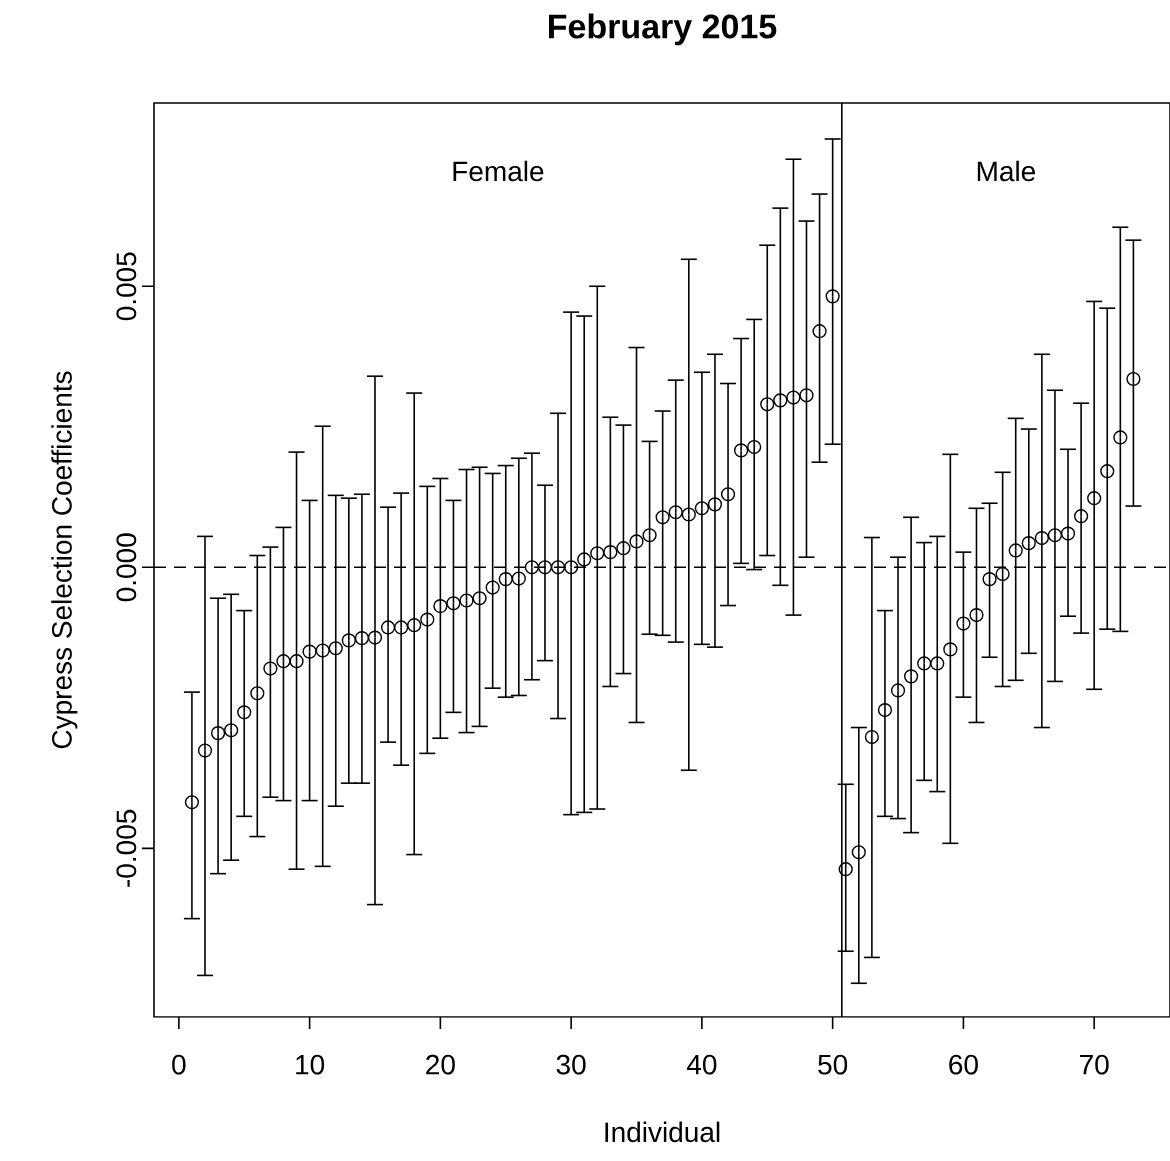  I want to click on x-tick-label: 30, so click(571, 1064).